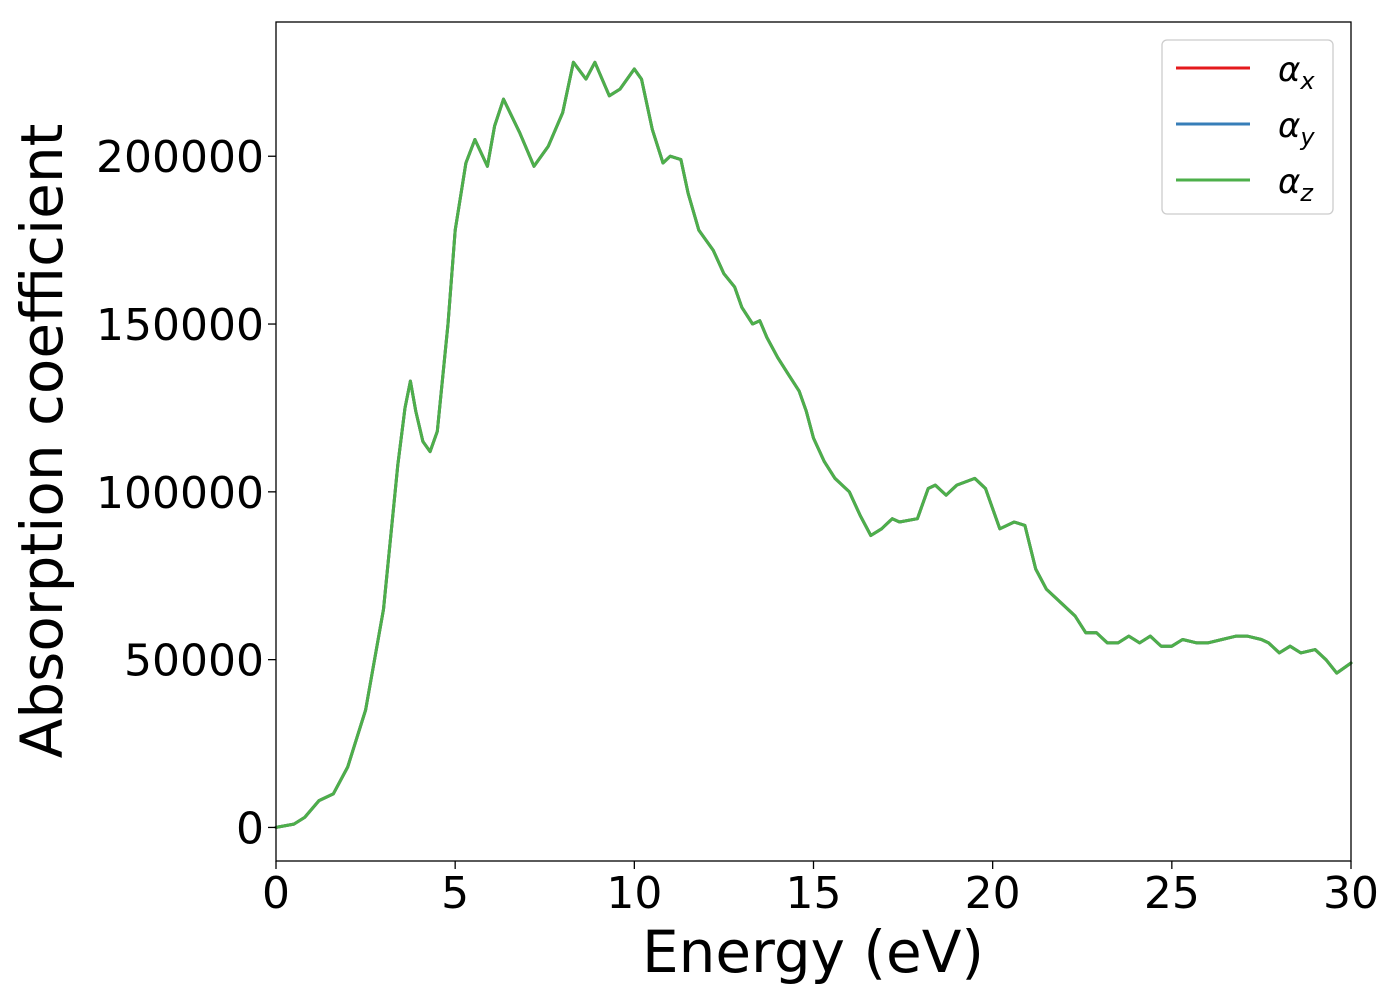  What do you see at coordinates (1247, 127) in the screenshot?
I see `legend-box` at bounding box center [1247, 127].